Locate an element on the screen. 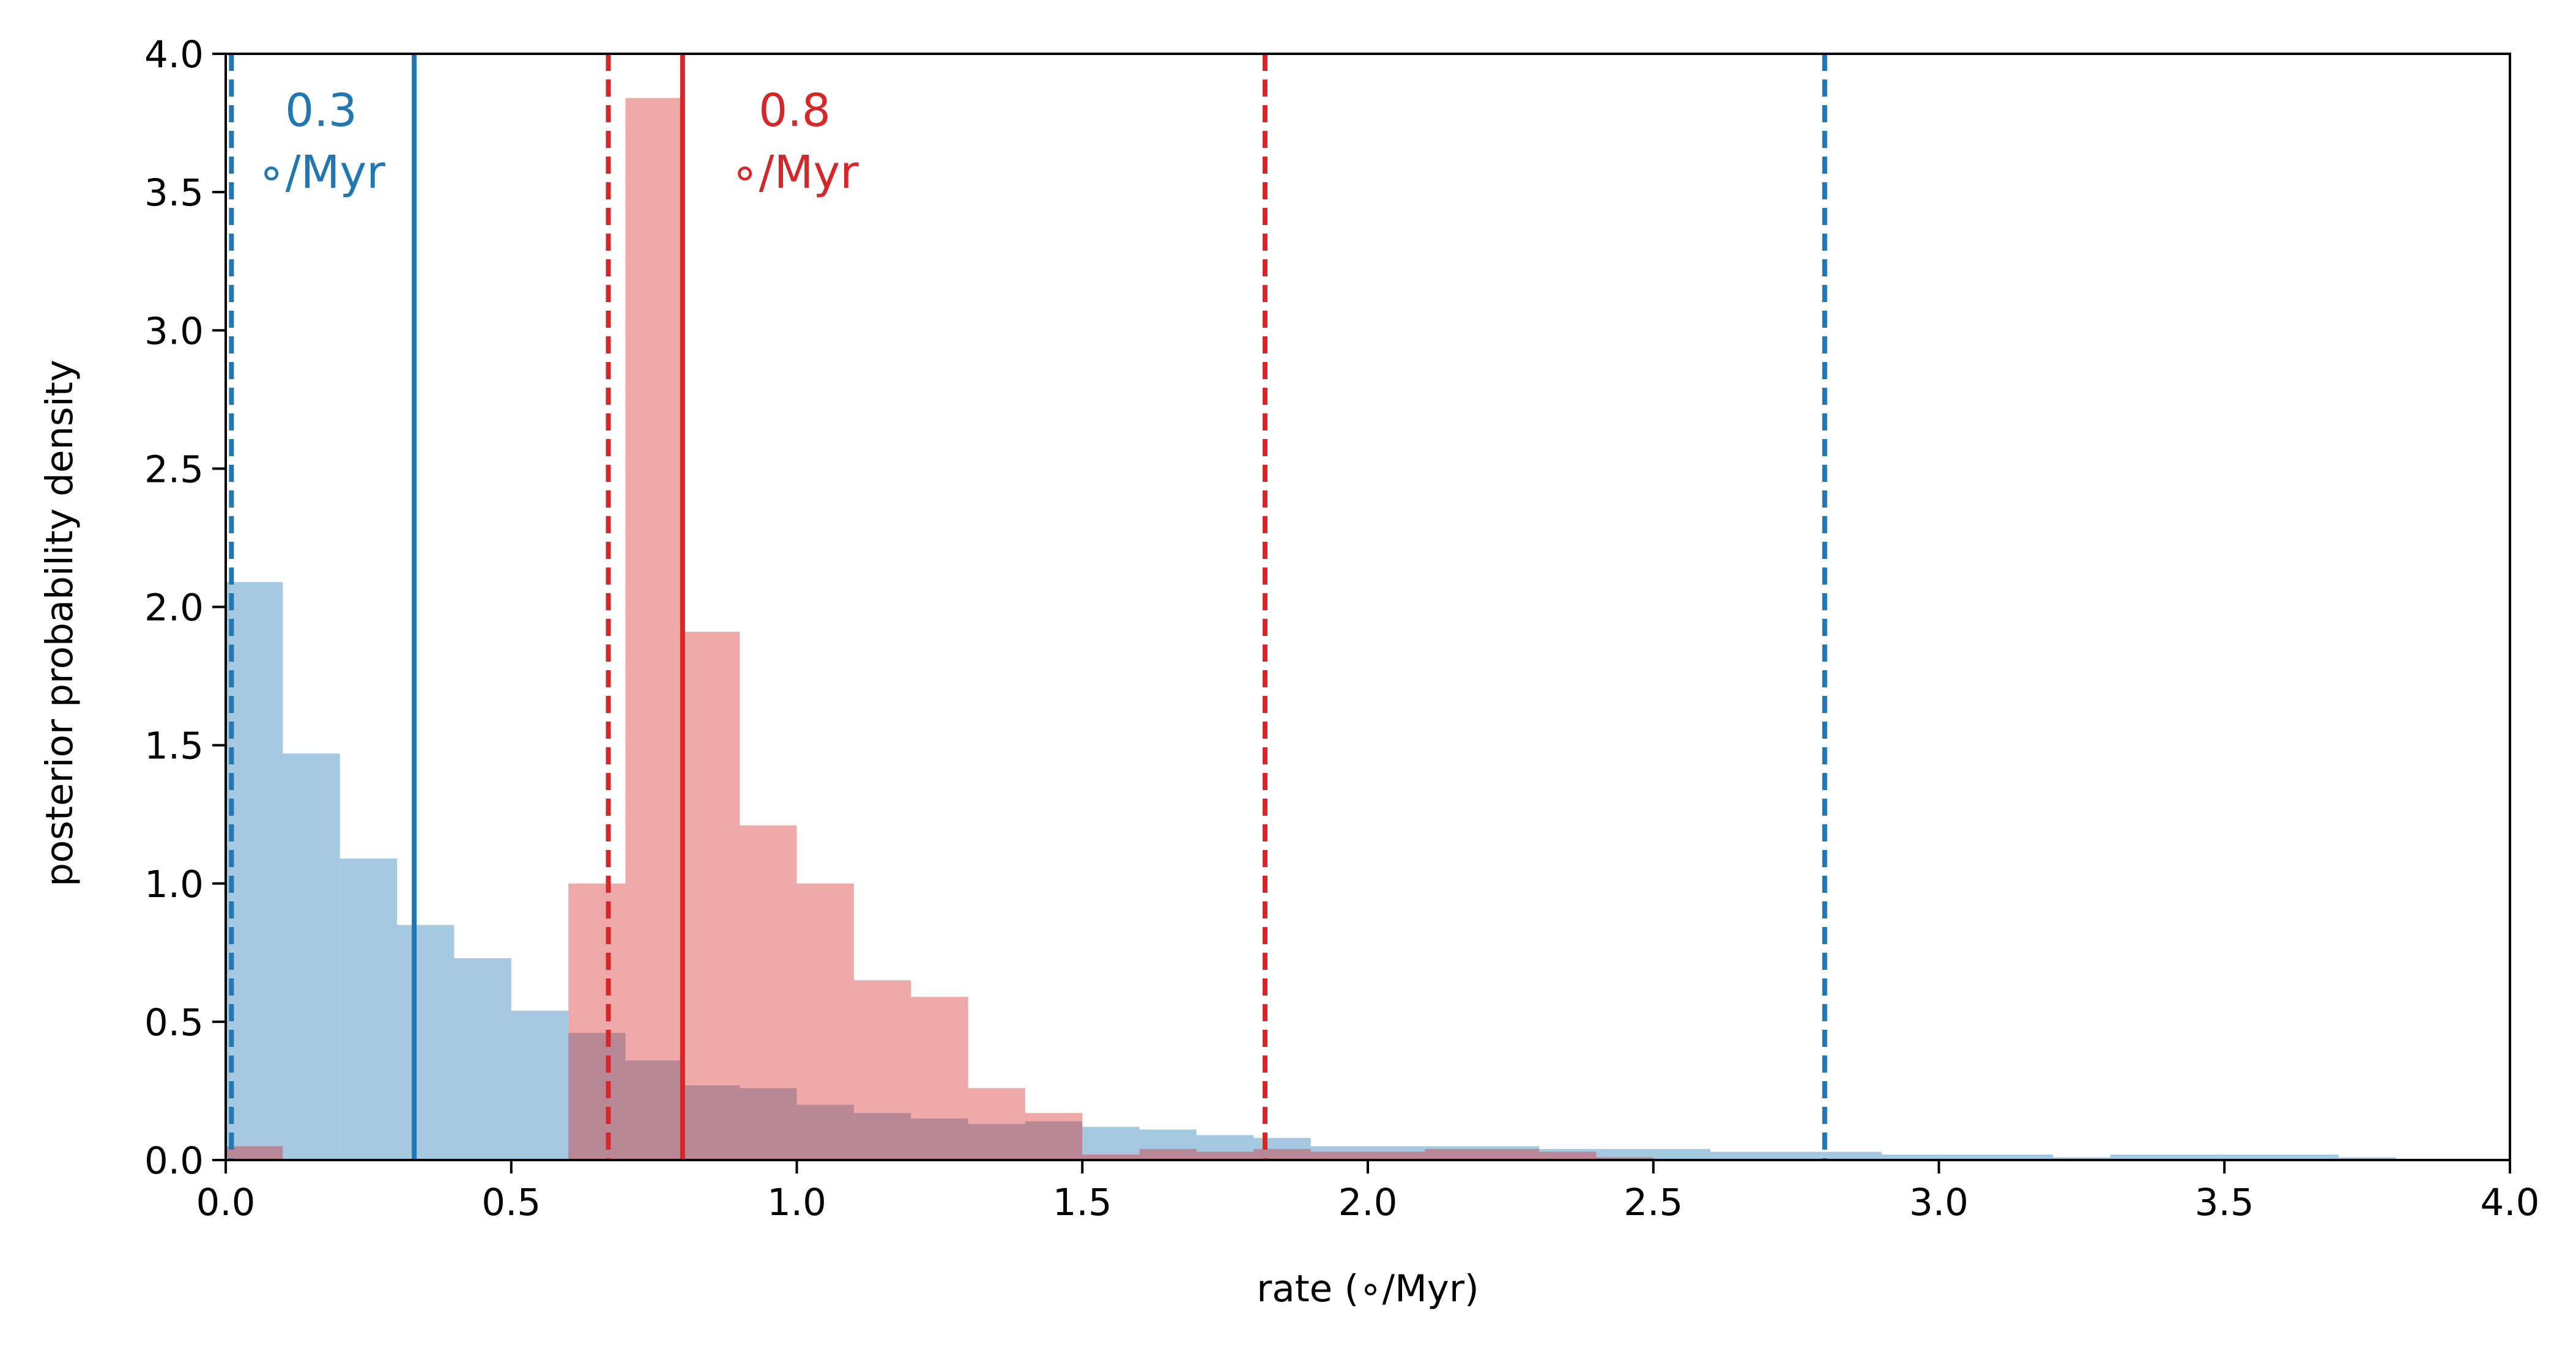 Image resolution: width=2576 pixels, height=1349 pixels. blue-annotation-unit: ∘/Myr is located at coordinates (321, 172).